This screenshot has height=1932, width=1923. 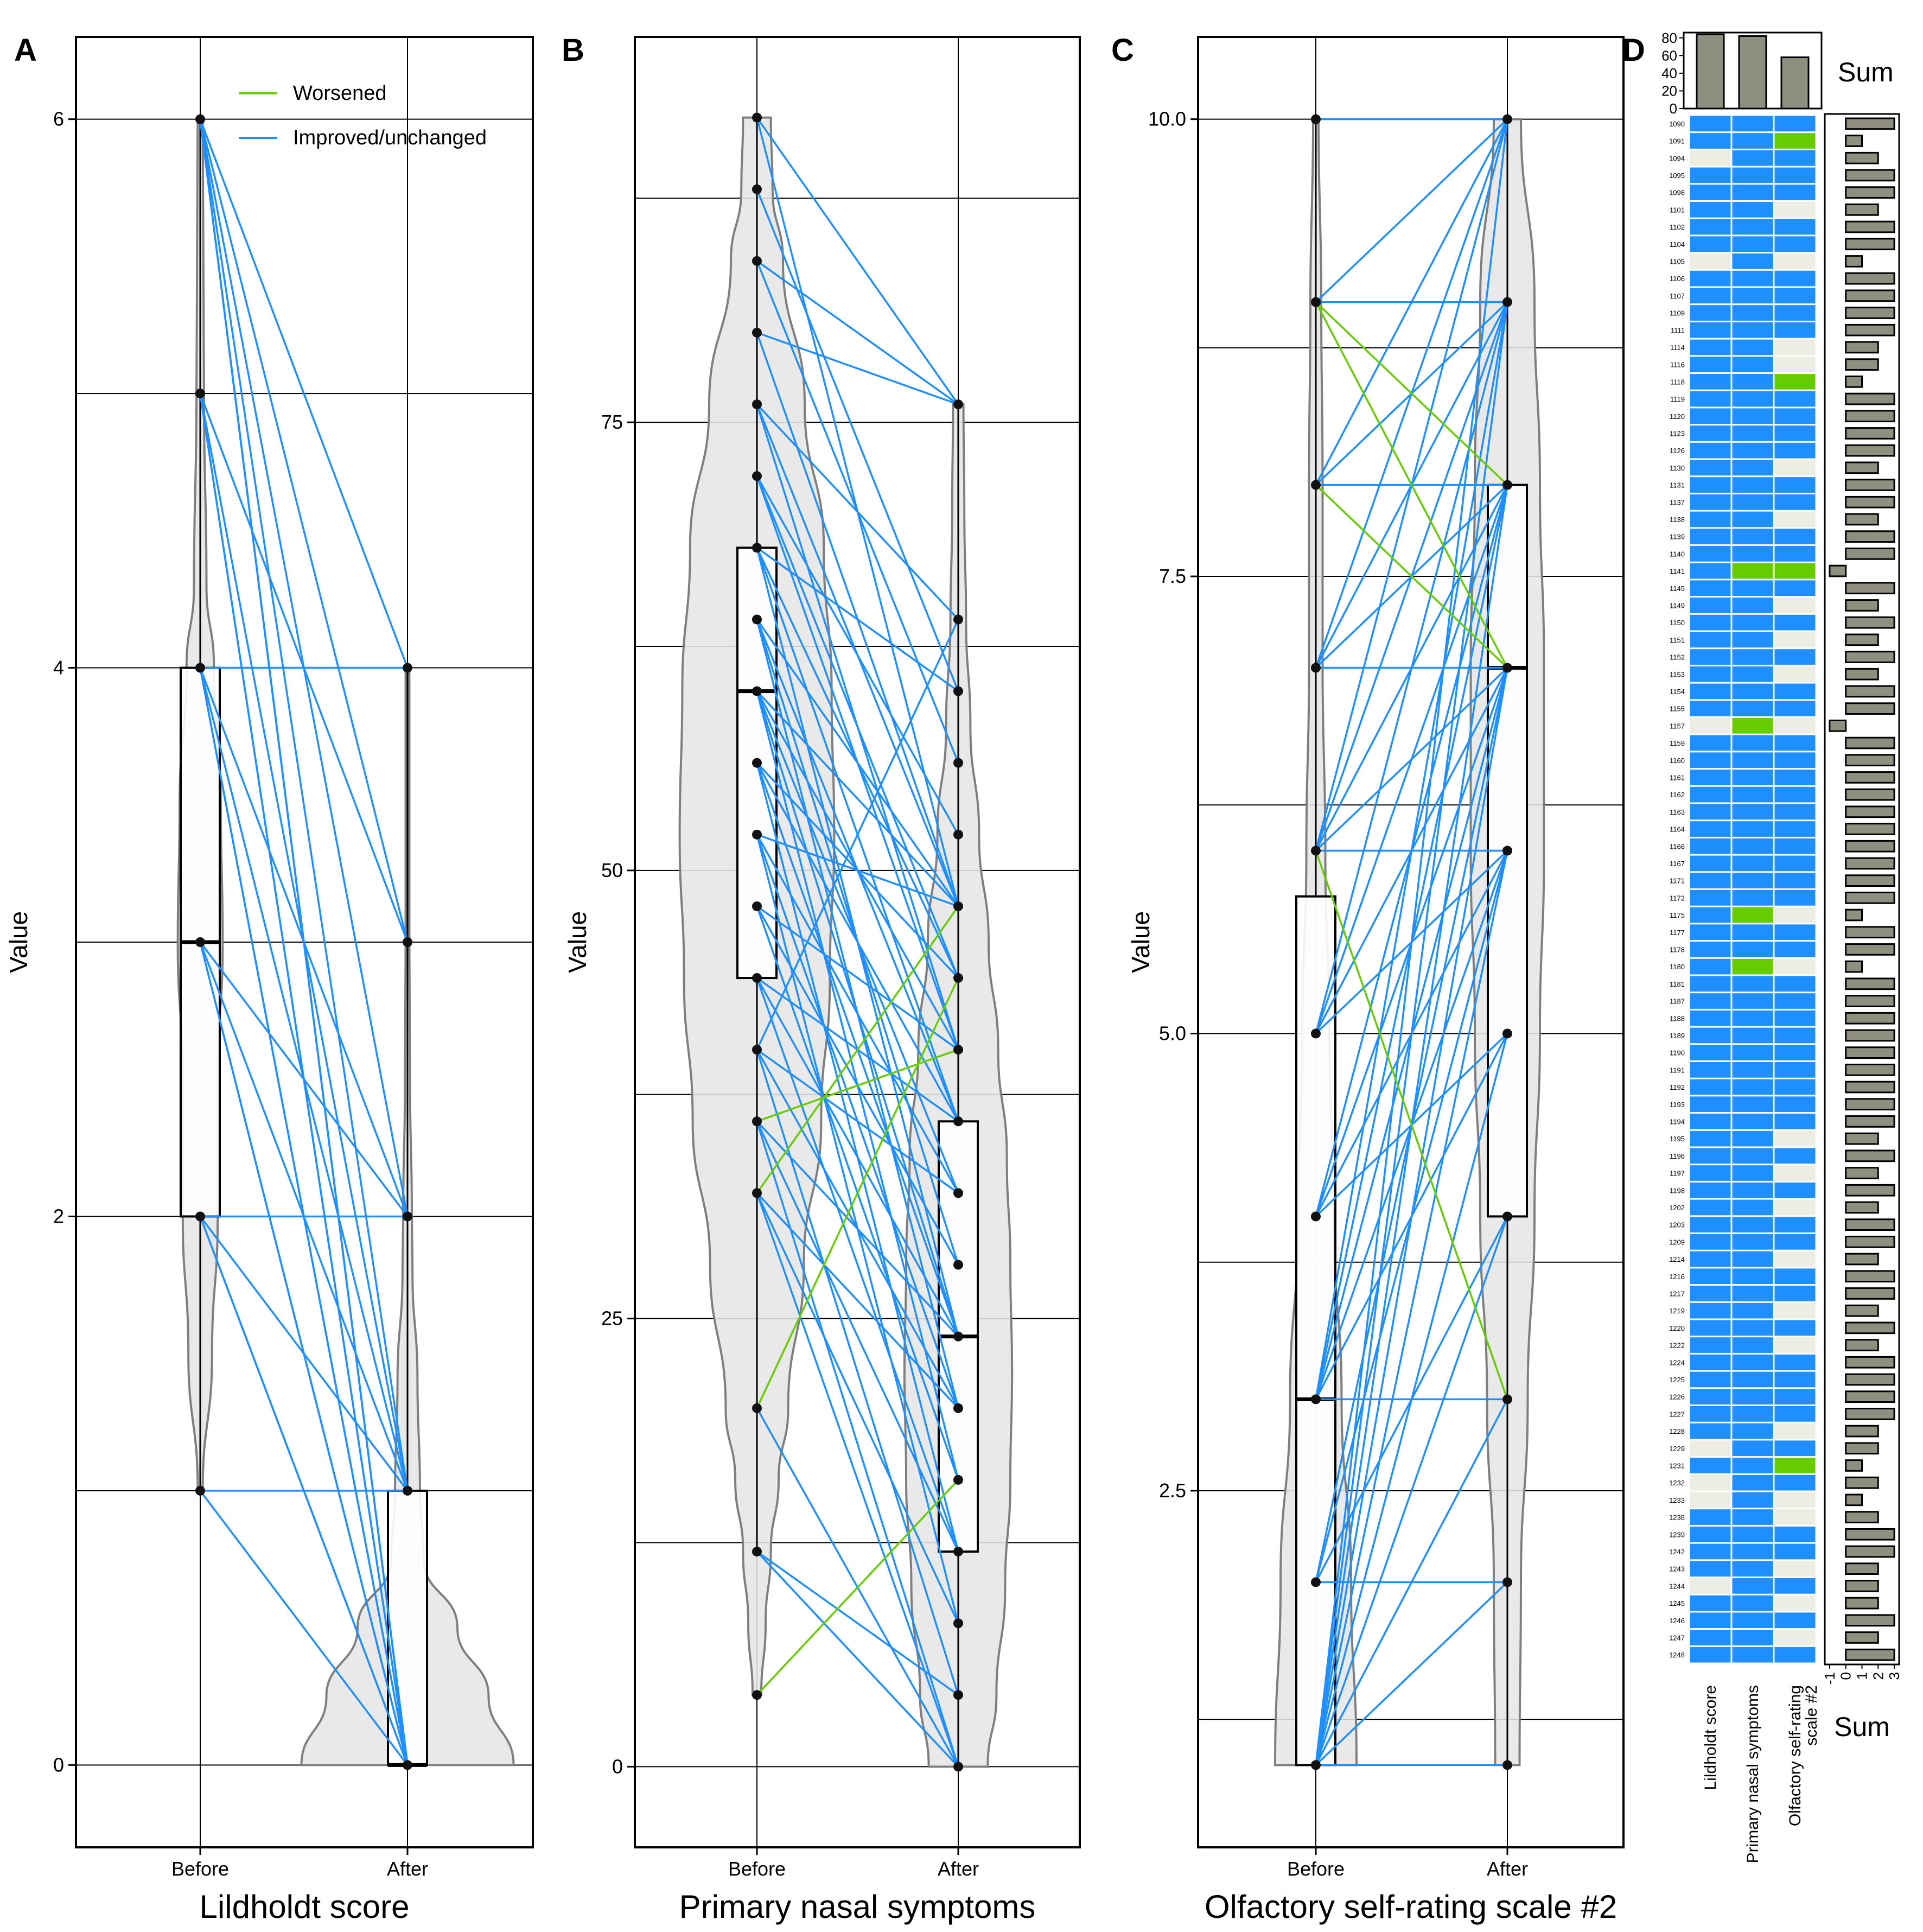 What do you see at coordinates (1677, 864) in the screenshot?
I see `row-label: 1167` at bounding box center [1677, 864].